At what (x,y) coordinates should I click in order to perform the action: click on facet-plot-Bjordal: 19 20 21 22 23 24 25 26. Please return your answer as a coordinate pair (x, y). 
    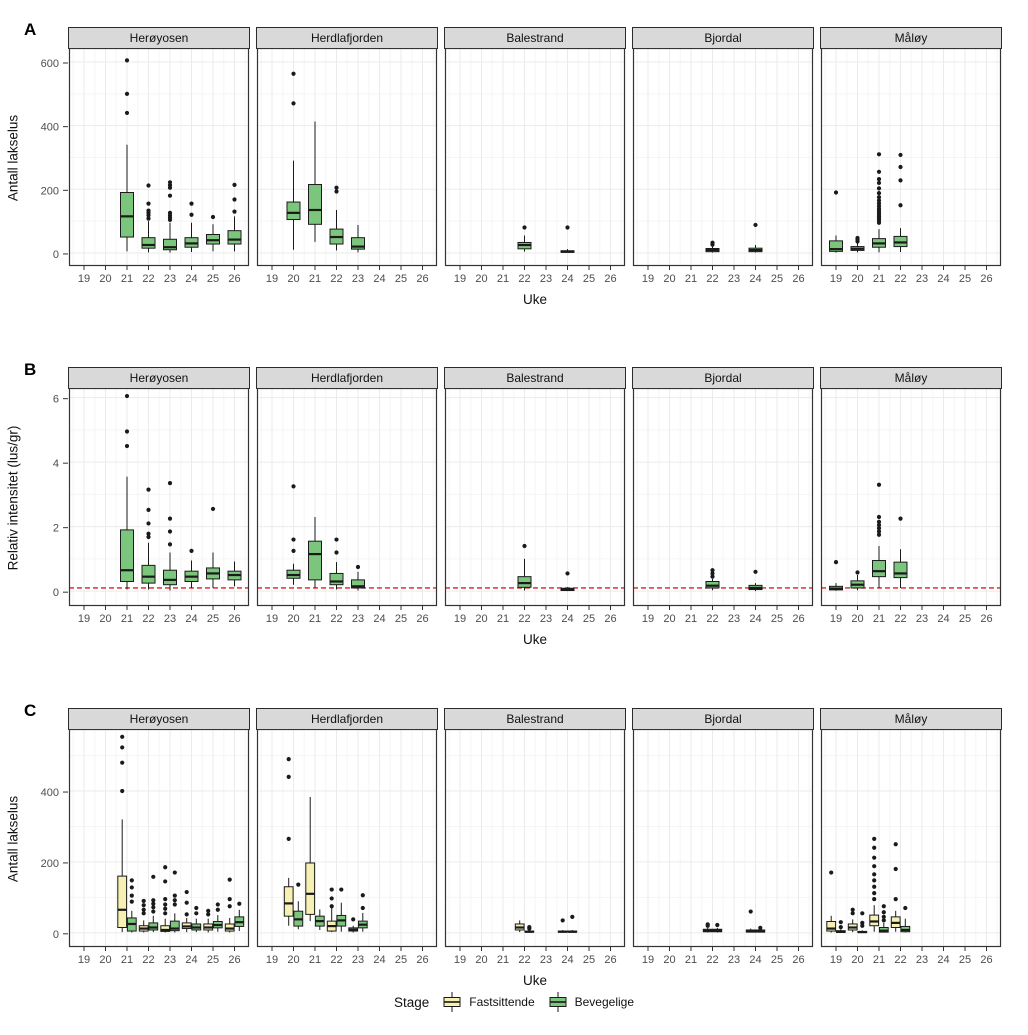
    Looking at the image, I should click on (723, 166).